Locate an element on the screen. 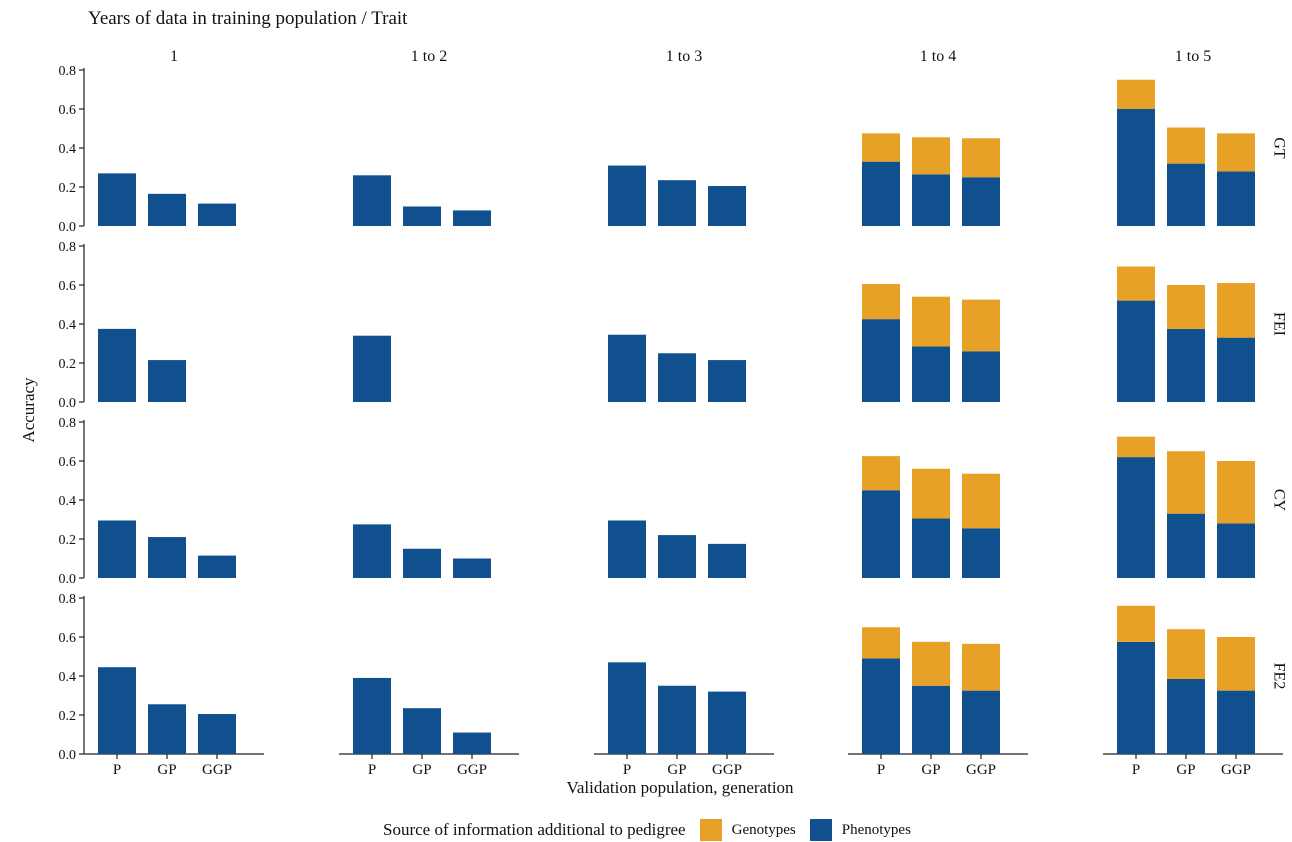 The image size is (1292, 842). legend-swatch-genotypes is located at coordinates (710, 830).